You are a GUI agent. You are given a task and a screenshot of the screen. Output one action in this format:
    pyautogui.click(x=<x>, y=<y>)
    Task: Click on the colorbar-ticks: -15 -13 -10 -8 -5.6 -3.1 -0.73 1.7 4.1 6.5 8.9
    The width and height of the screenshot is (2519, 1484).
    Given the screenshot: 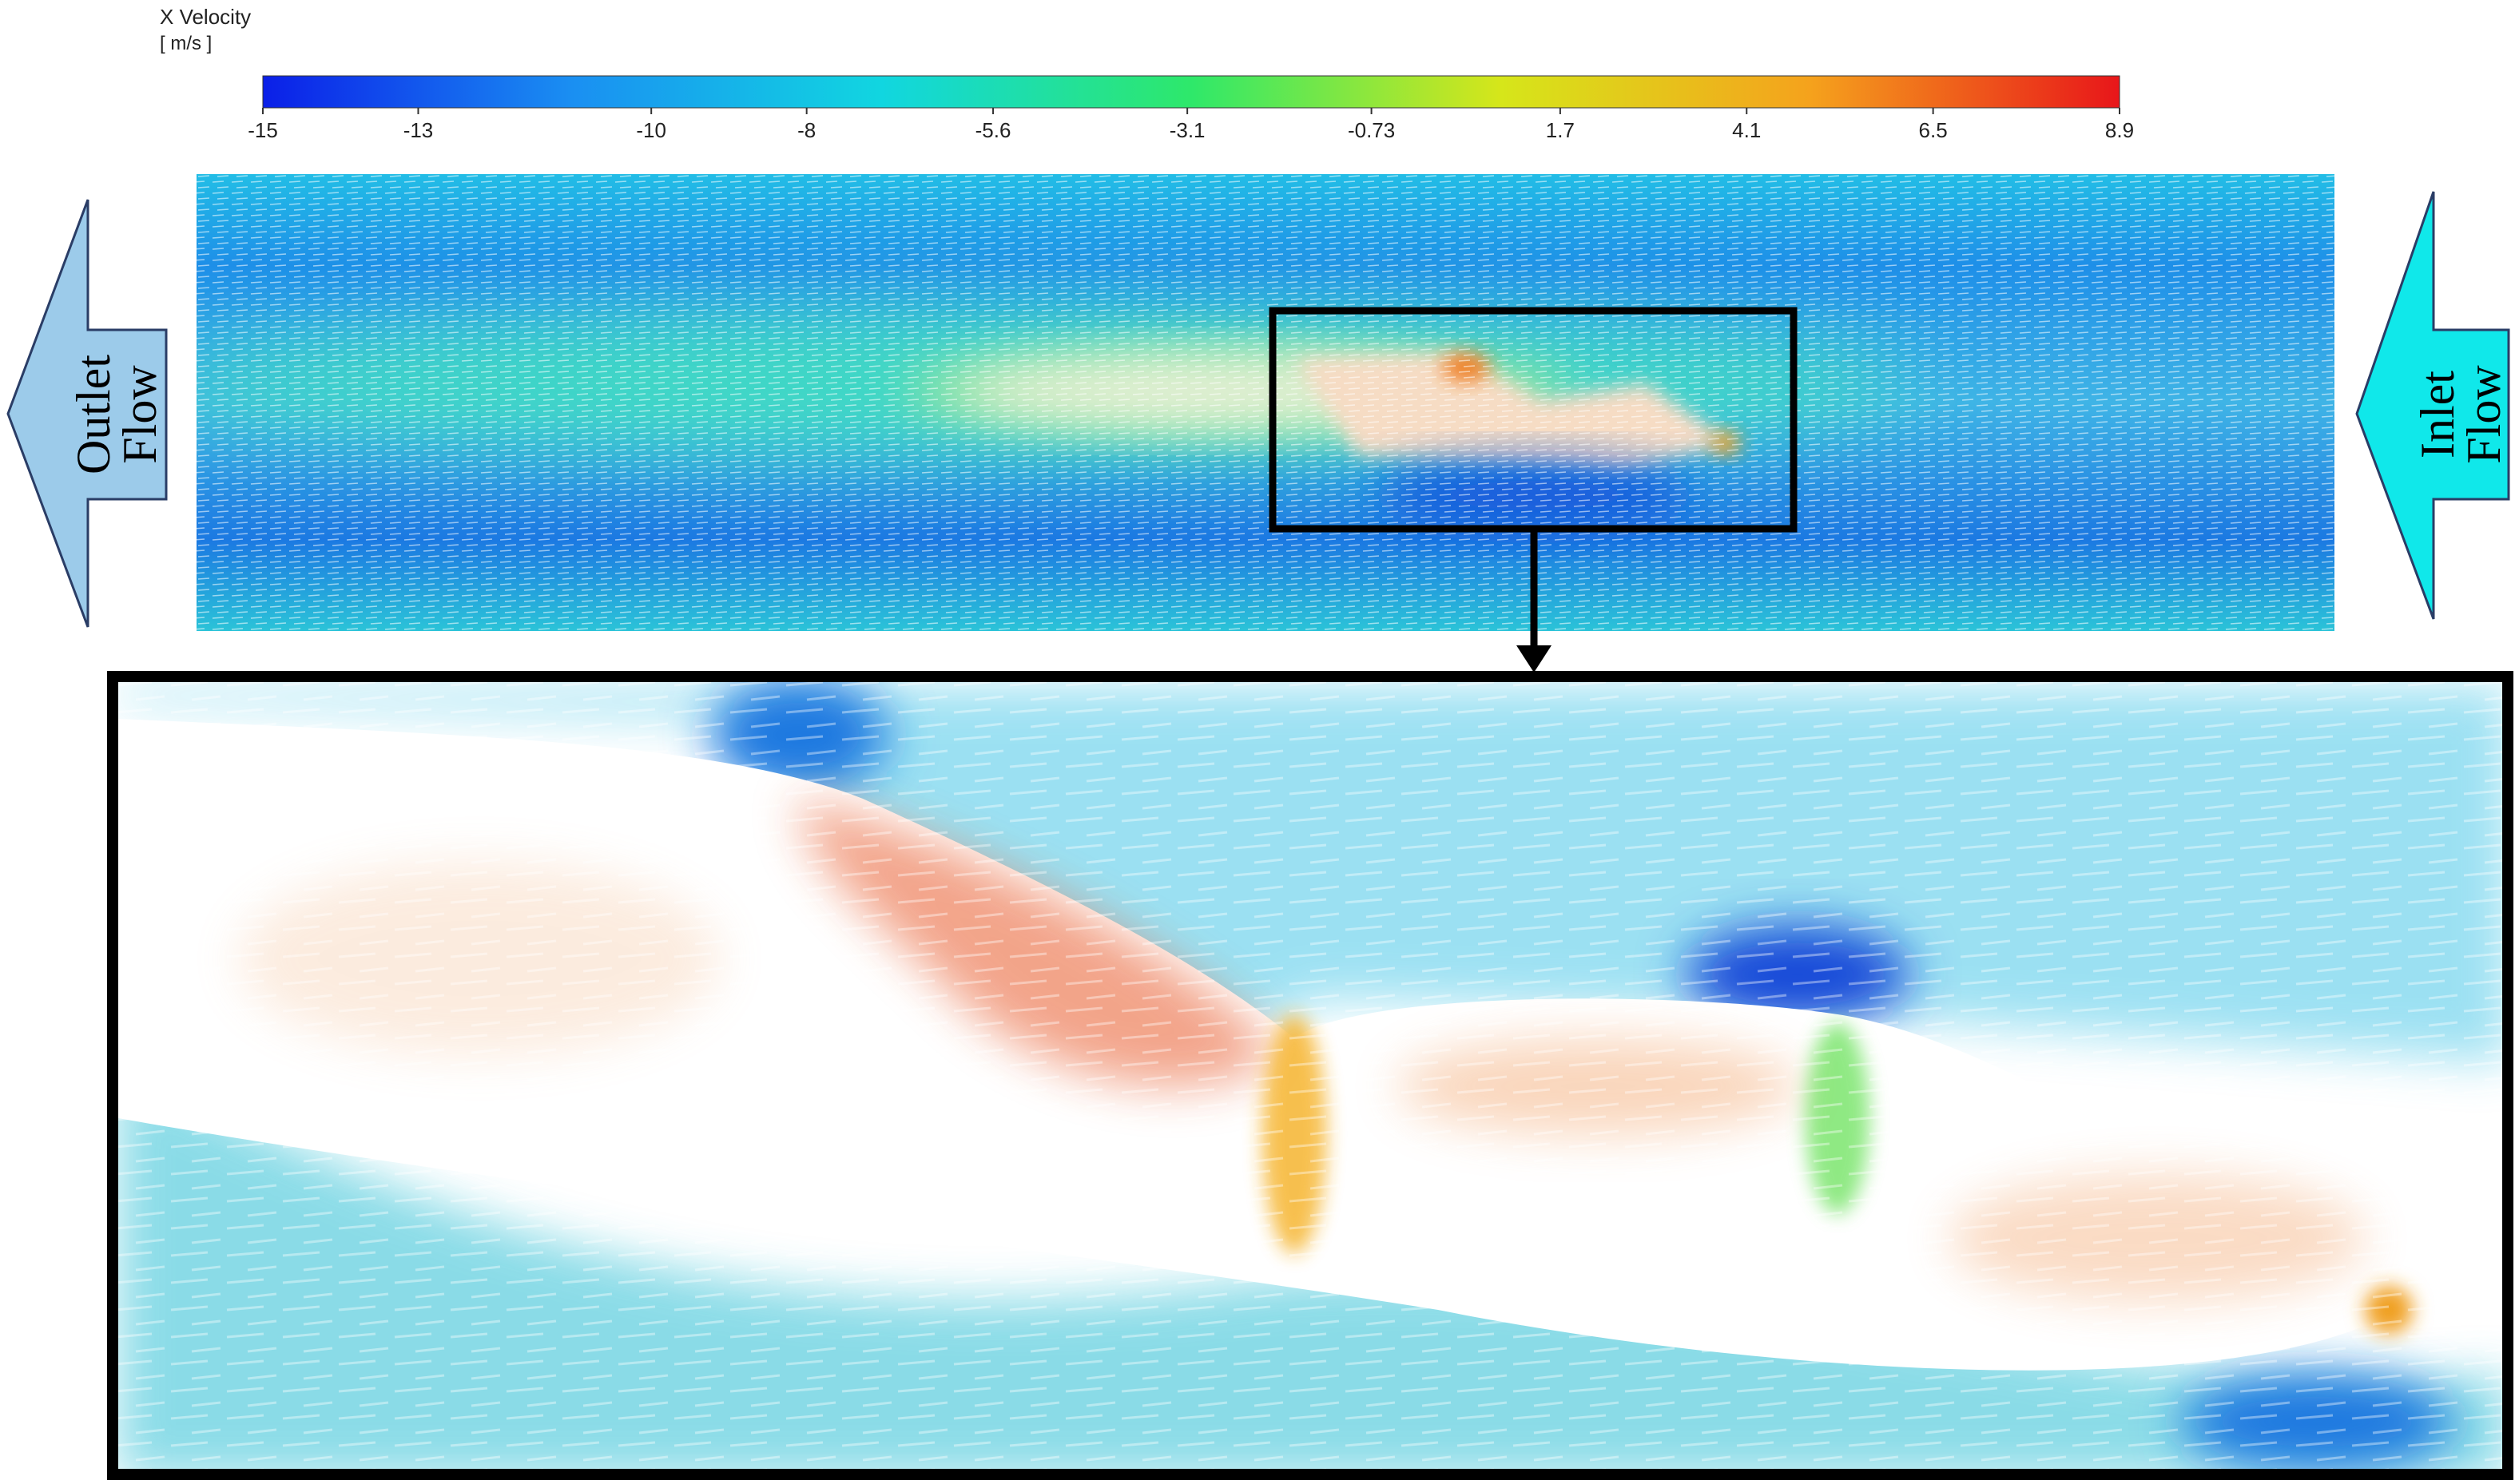 What is the action you would take?
    pyautogui.click(x=1191, y=125)
    